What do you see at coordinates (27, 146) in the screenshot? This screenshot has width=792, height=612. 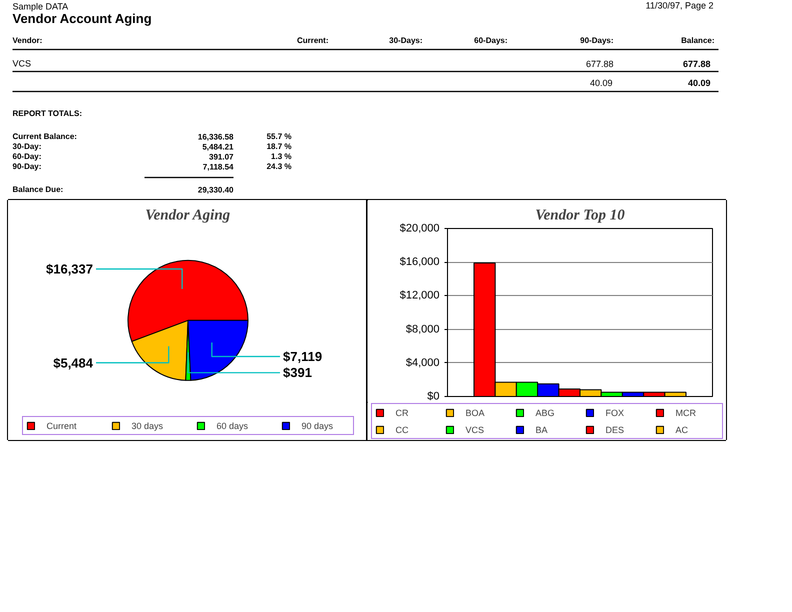 I see `text: 30-Day:` at bounding box center [27, 146].